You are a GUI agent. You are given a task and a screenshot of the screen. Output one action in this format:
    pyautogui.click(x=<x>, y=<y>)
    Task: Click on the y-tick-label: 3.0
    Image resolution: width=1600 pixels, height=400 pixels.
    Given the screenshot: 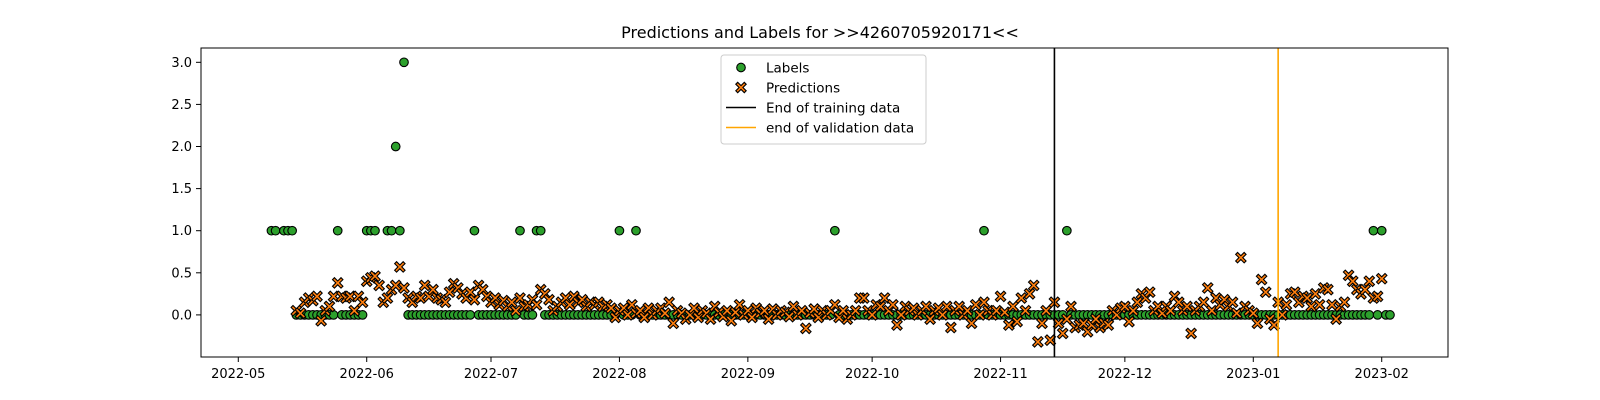 What is the action you would take?
    pyautogui.click(x=181, y=63)
    